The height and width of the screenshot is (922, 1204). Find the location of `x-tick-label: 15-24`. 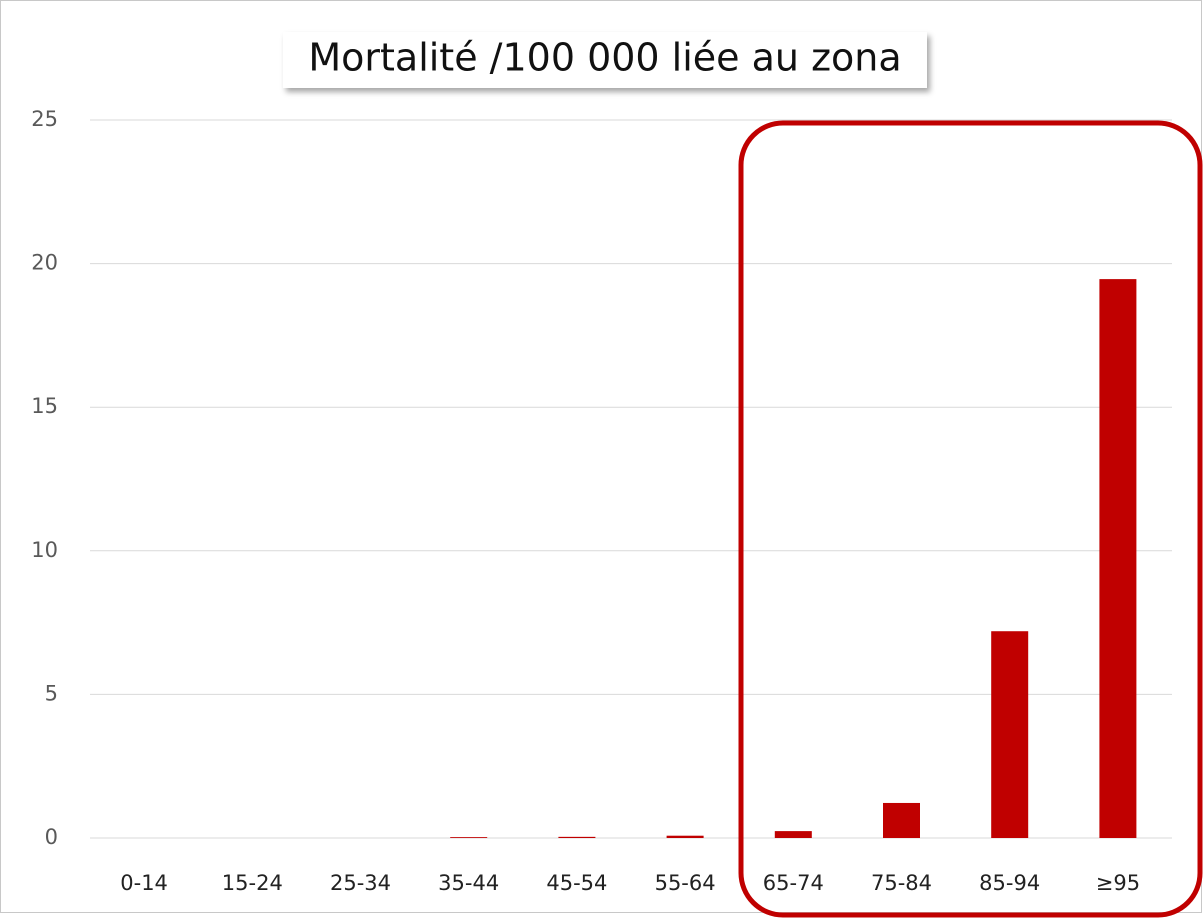

x-tick-label: 15-24 is located at coordinates (252, 883).